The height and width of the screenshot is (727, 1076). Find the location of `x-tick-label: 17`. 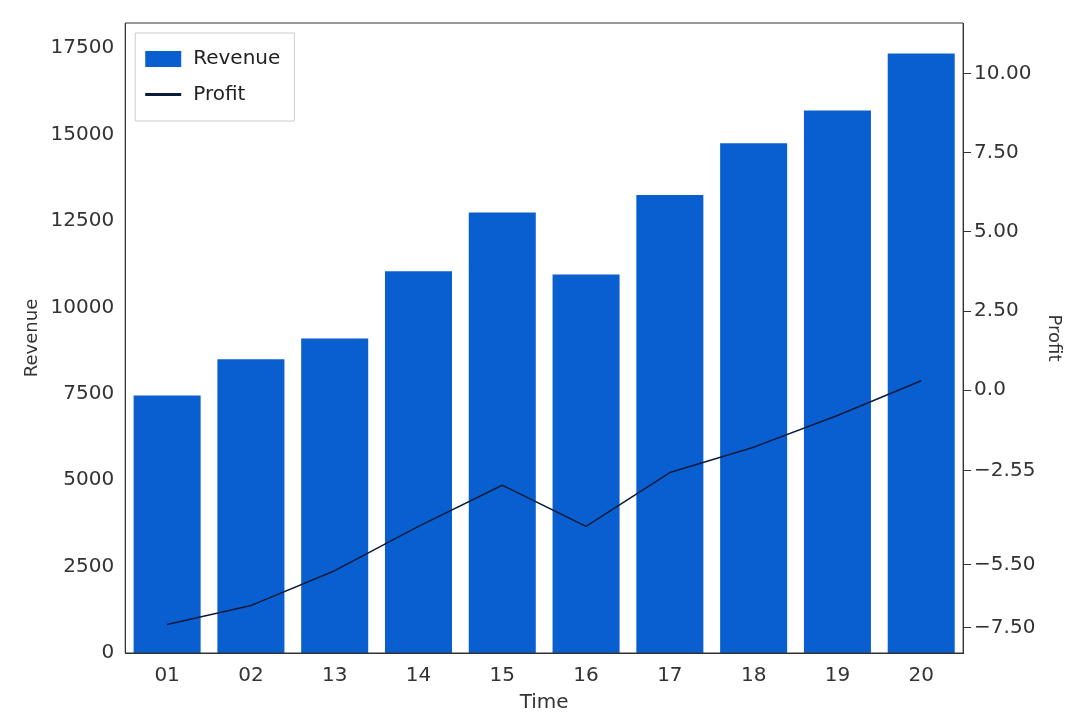

x-tick-label: 17 is located at coordinates (670, 674).